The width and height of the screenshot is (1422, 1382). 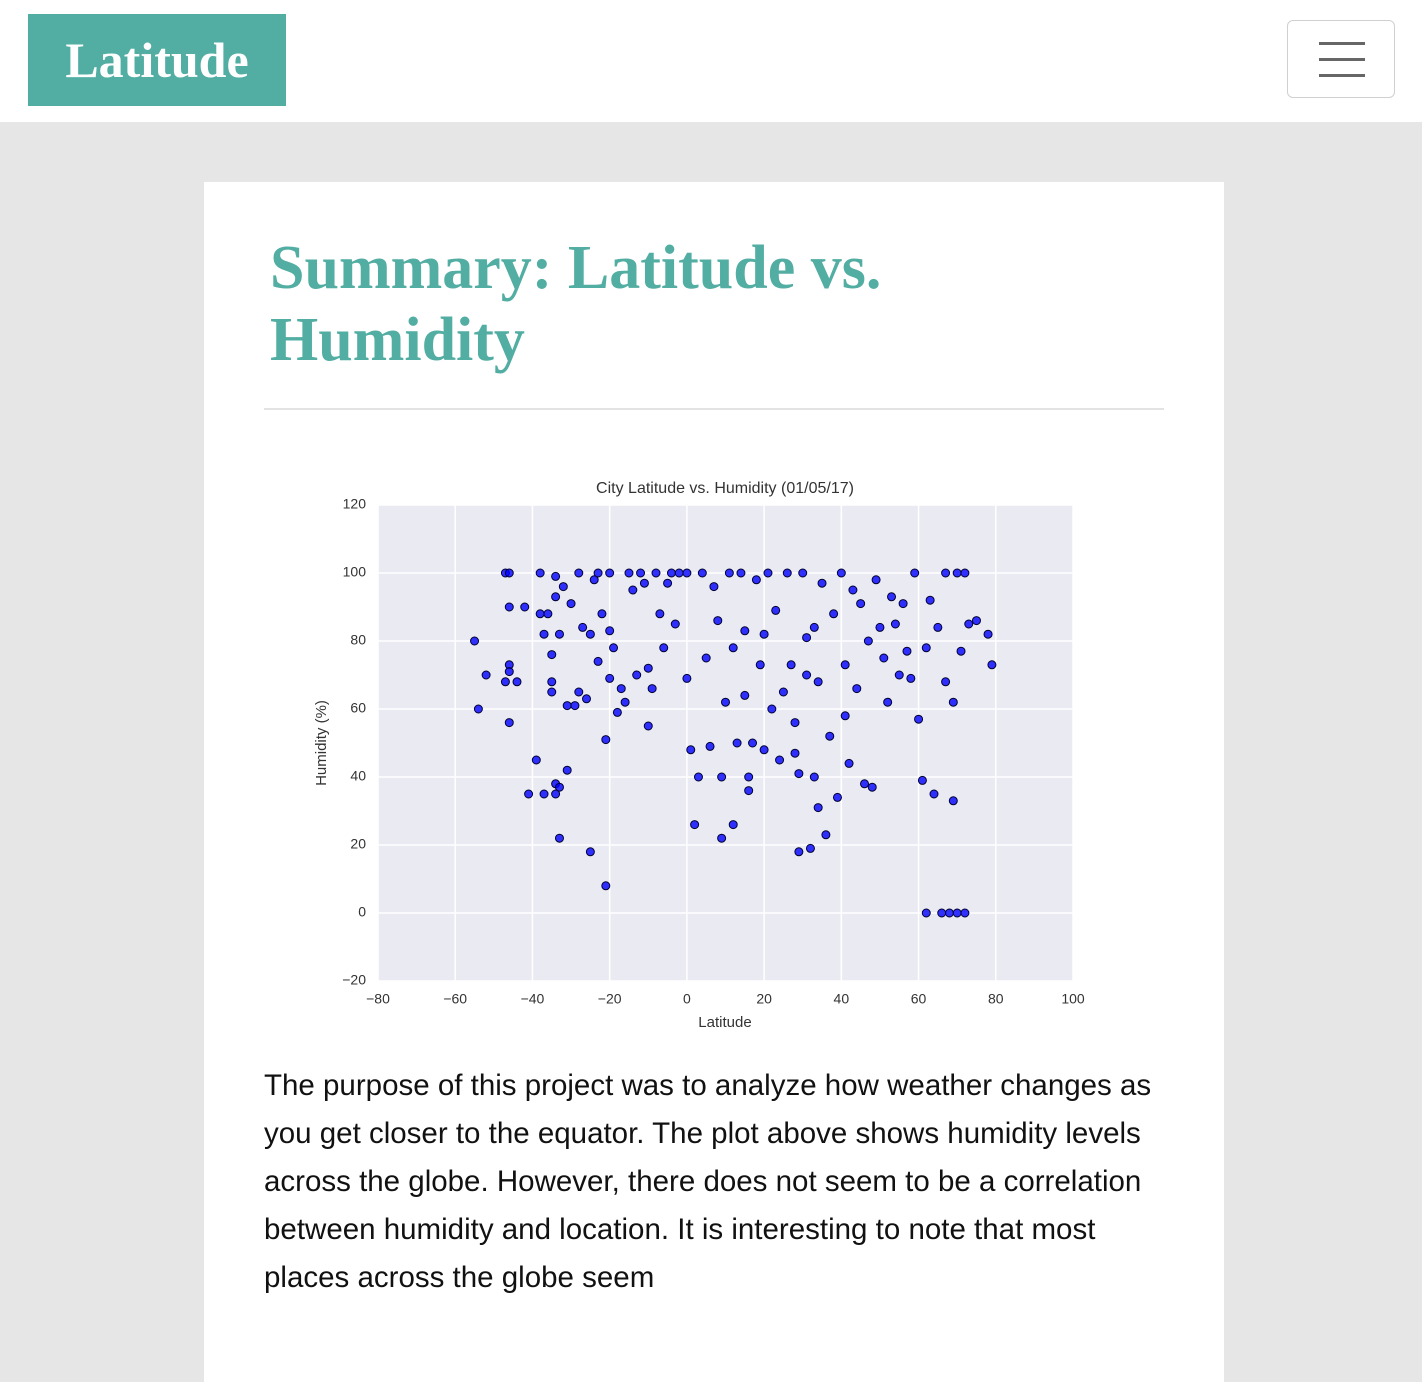 What do you see at coordinates (378, 999) in the screenshot?
I see `x-tick-label: −80` at bounding box center [378, 999].